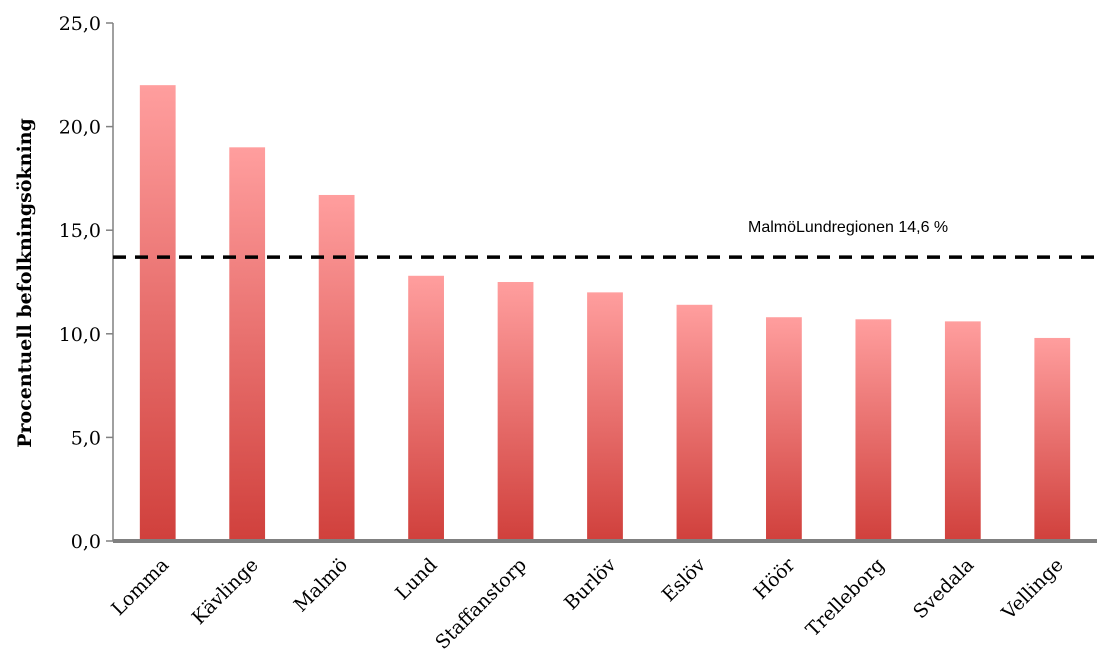 The height and width of the screenshot is (666, 1102). What do you see at coordinates (515, 411) in the screenshot?
I see `bar-staffanstorp` at bounding box center [515, 411].